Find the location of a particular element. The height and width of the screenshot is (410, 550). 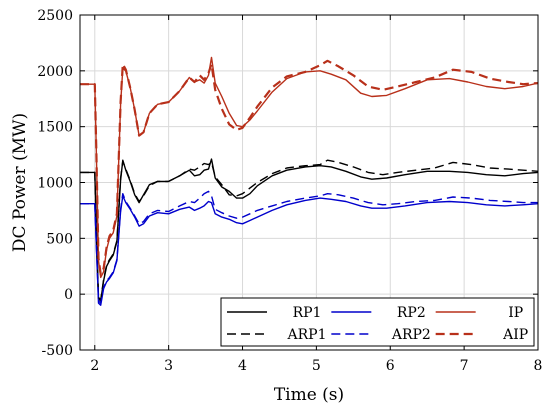

y-tick-label: 1000 is located at coordinates (55, 184).